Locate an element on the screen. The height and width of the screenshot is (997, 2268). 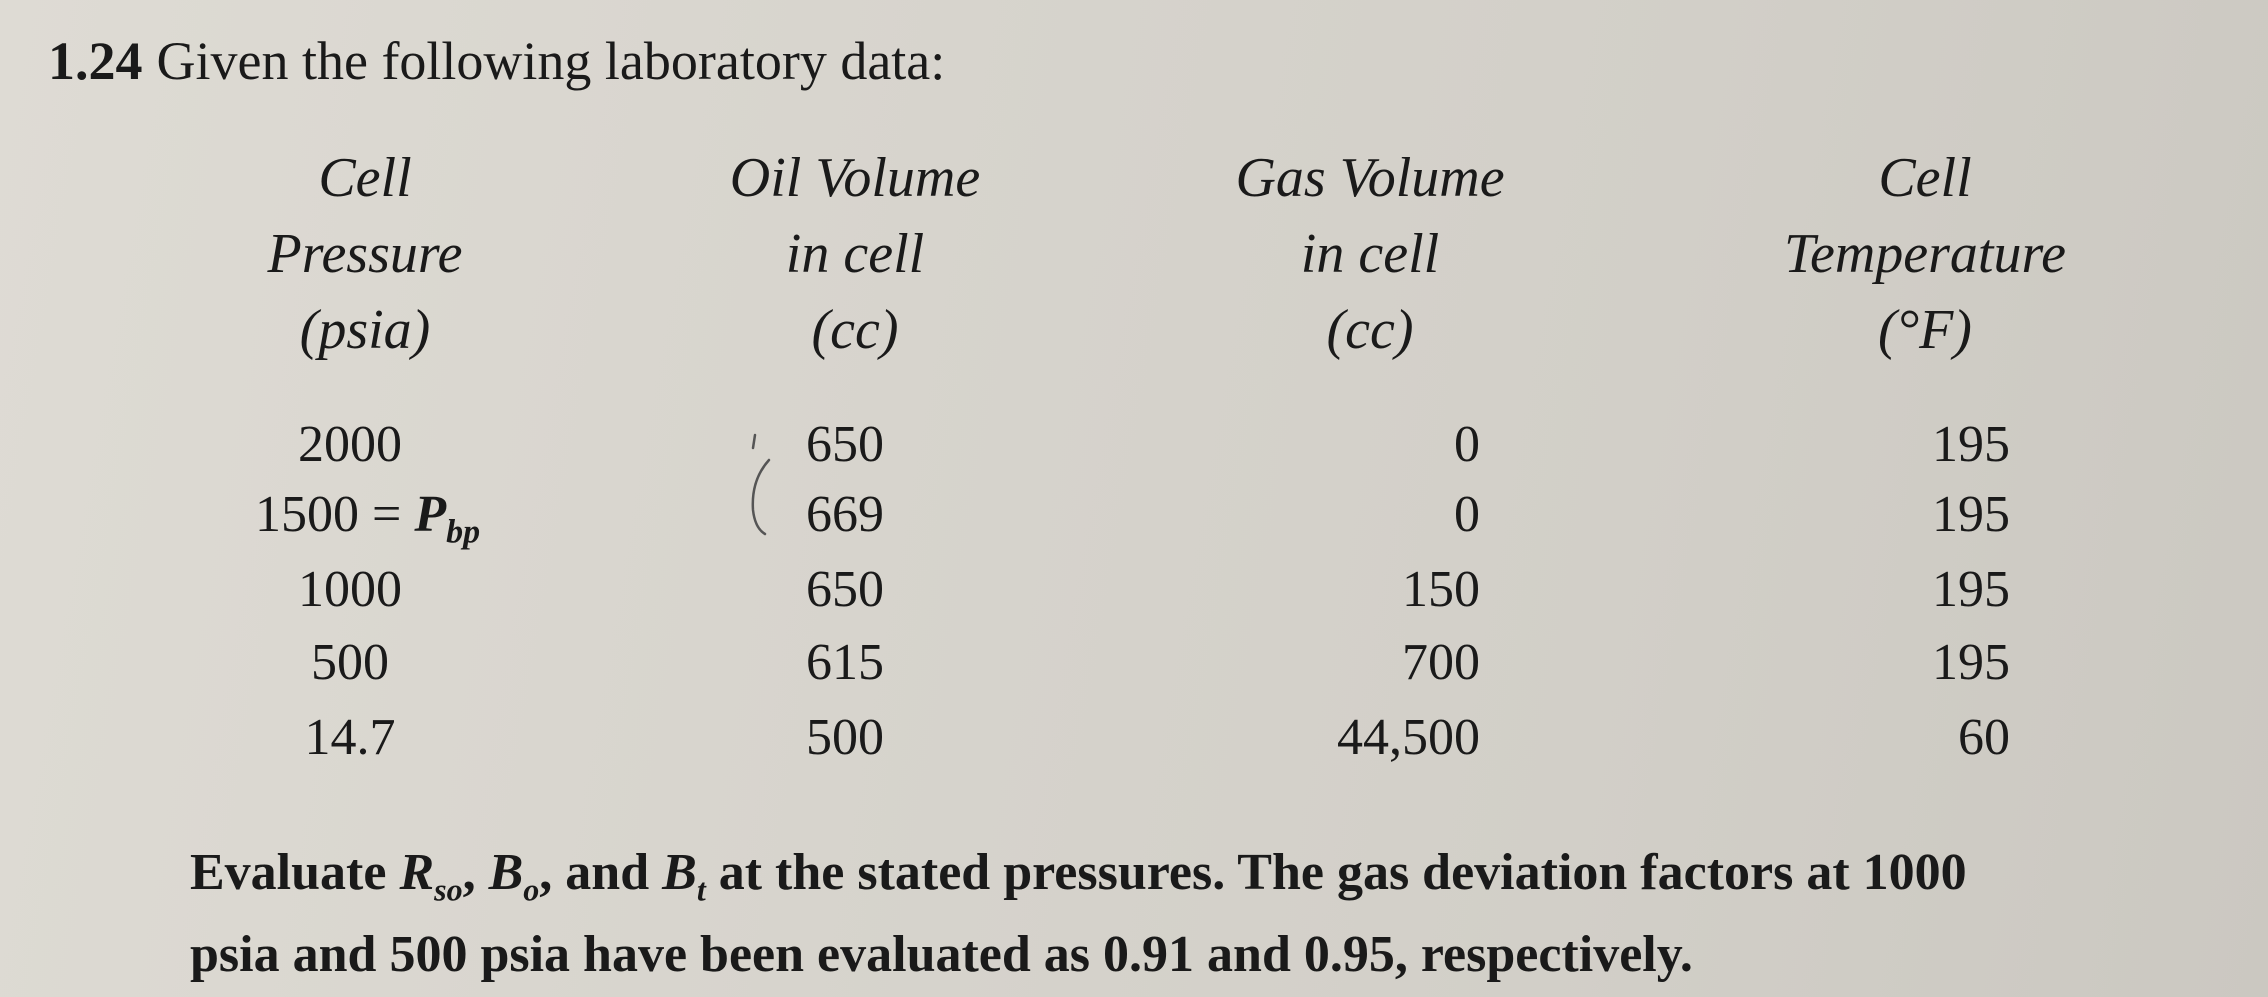
table-row-3-oil: 650 is located at coordinates (845, 589).